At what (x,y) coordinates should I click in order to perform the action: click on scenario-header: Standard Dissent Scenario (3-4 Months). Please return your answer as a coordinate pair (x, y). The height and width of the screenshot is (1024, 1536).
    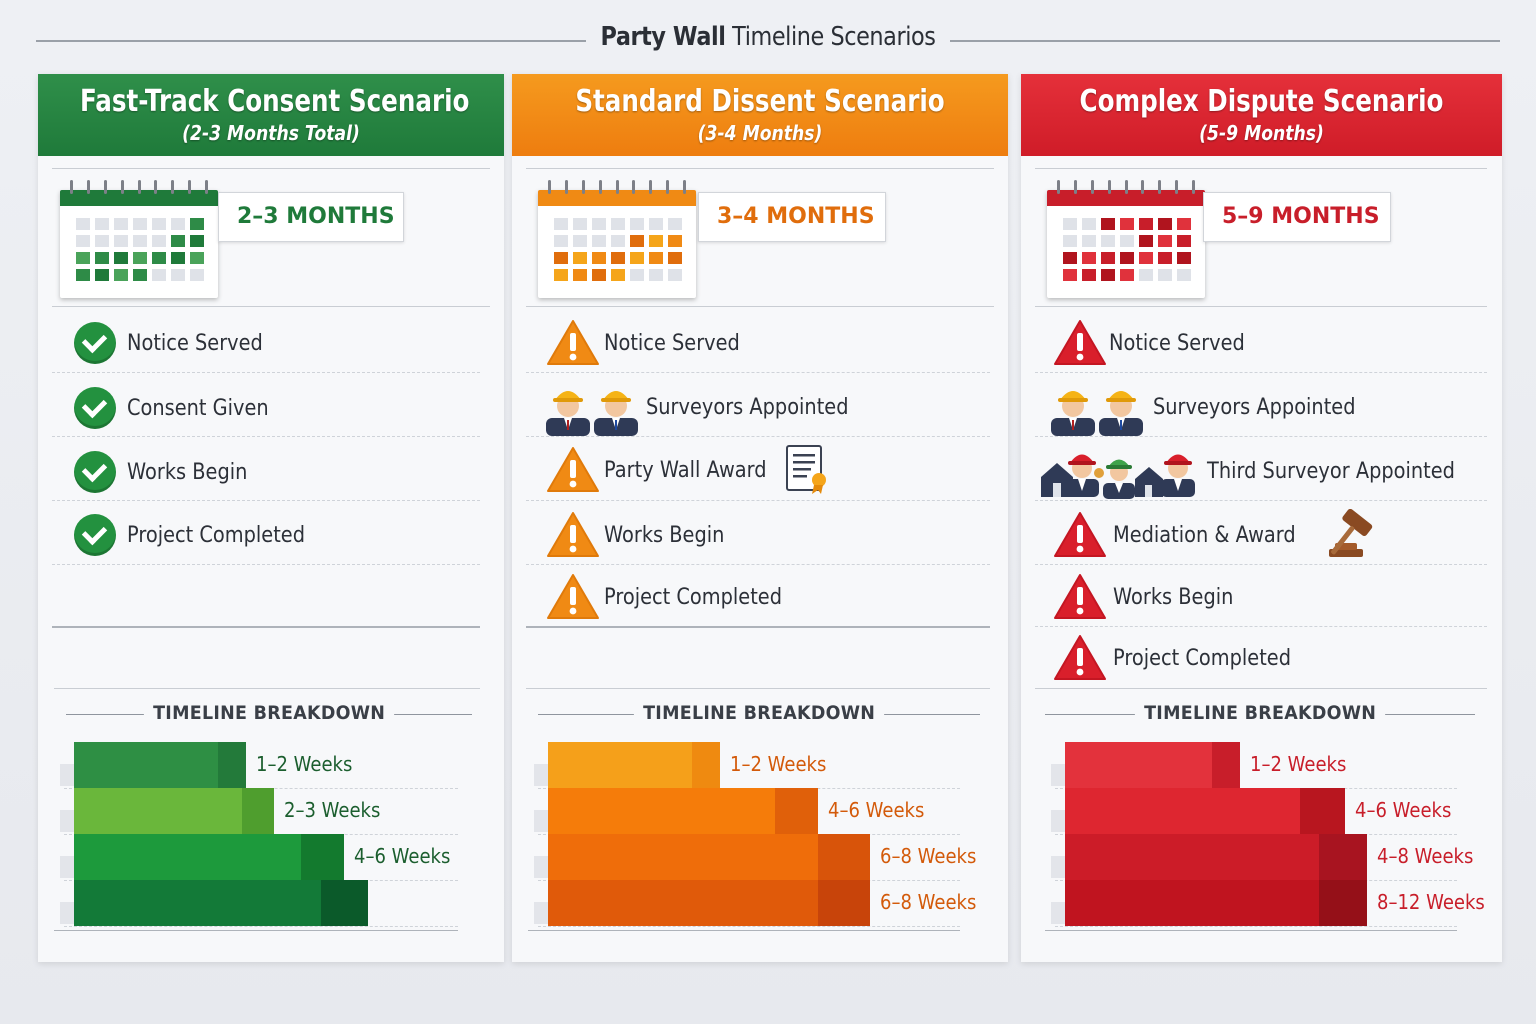
    Looking at the image, I should click on (760, 115).